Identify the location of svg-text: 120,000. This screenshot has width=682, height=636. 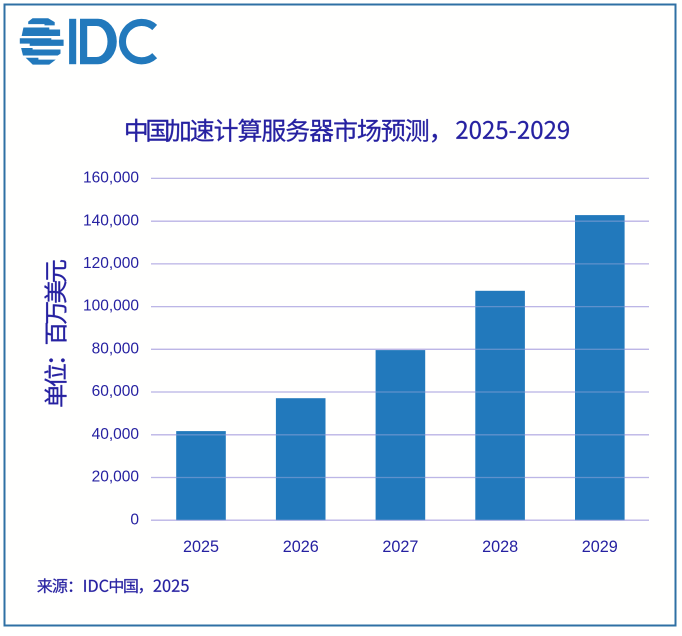
(111, 263).